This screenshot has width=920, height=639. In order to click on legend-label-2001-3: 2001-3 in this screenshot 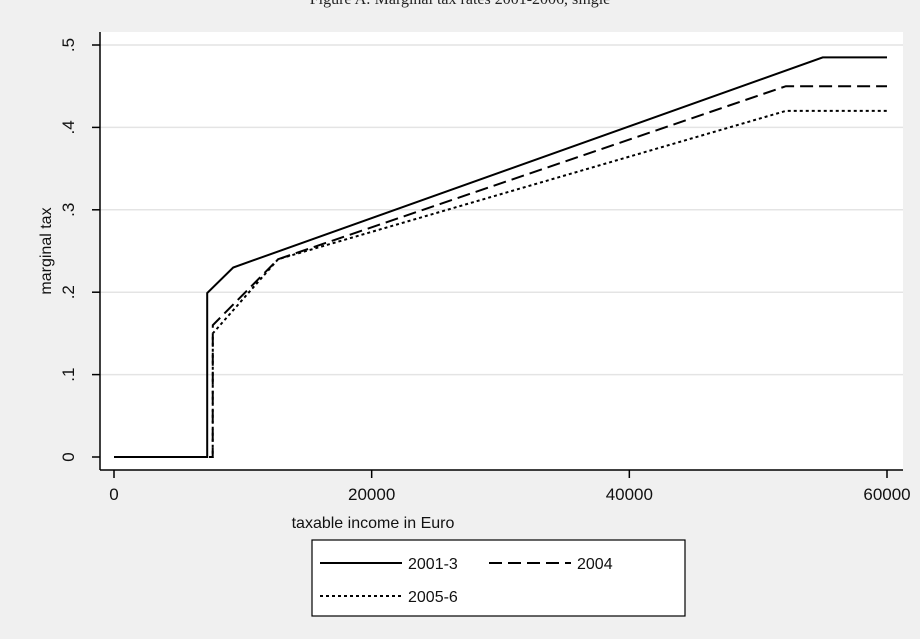, I will do `click(433, 564)`.